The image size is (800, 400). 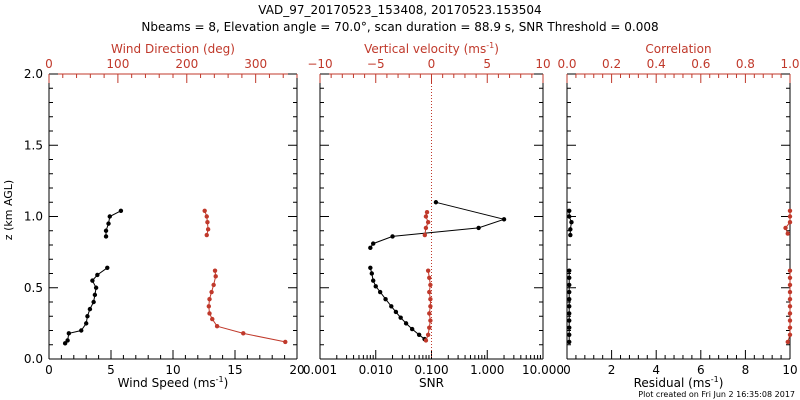 I want to click on x-bottom-tick-label: 5, so click(x=111, y=370).